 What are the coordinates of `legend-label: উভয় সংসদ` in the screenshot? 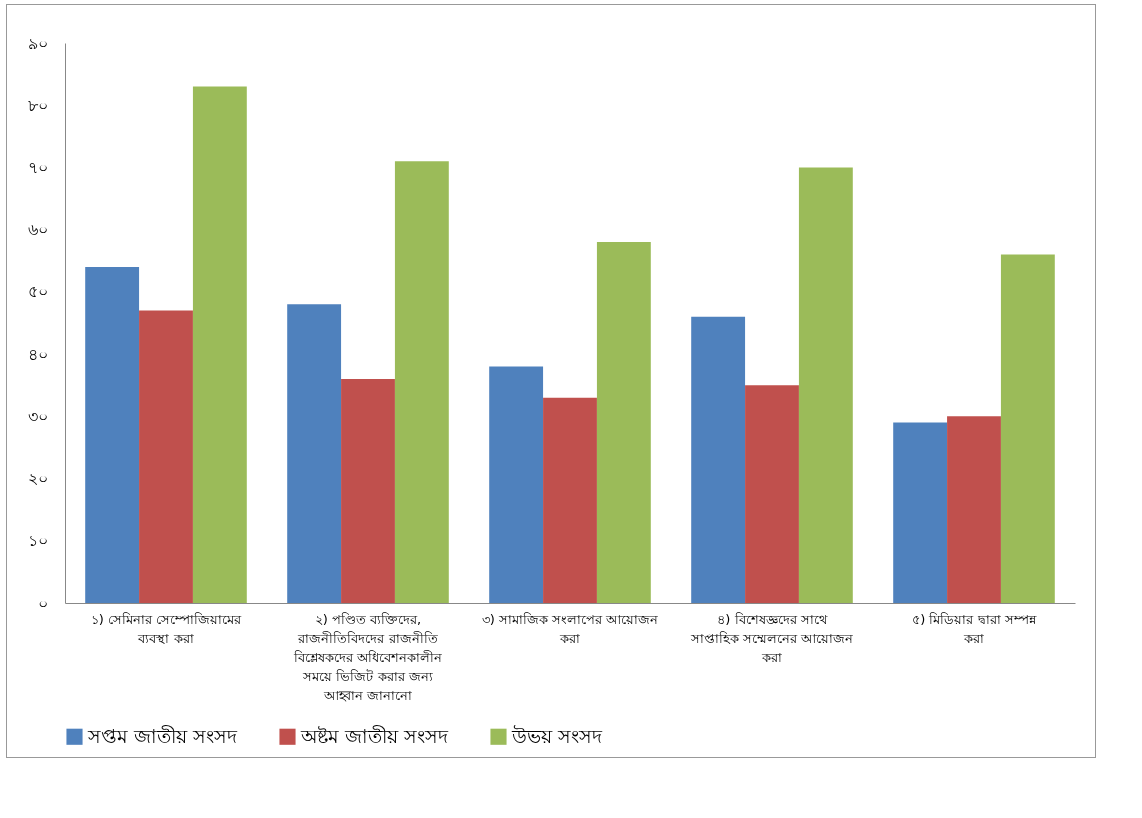 It's located at (557, 735).